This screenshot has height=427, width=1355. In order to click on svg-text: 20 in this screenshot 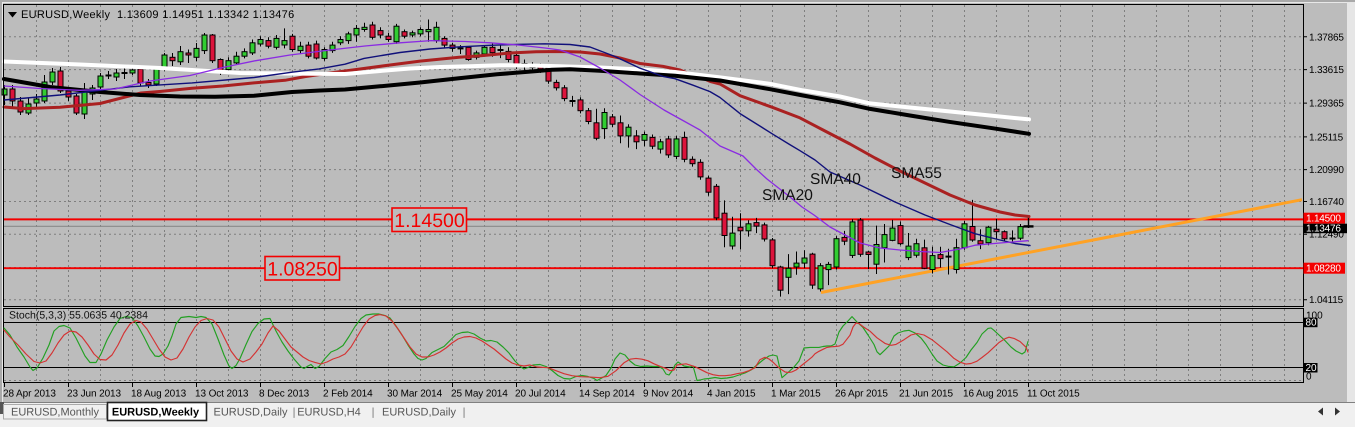, I will do `click(1312, 368)`.